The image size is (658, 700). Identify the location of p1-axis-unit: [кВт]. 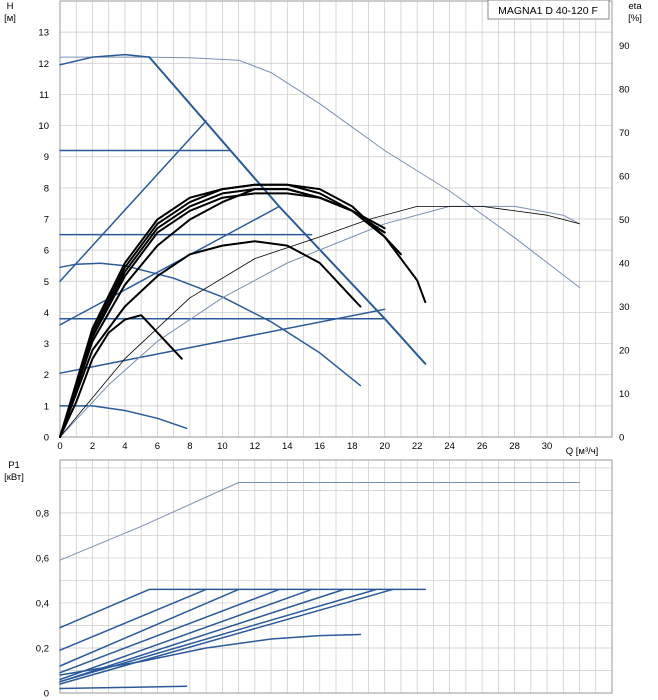
(14, 477).